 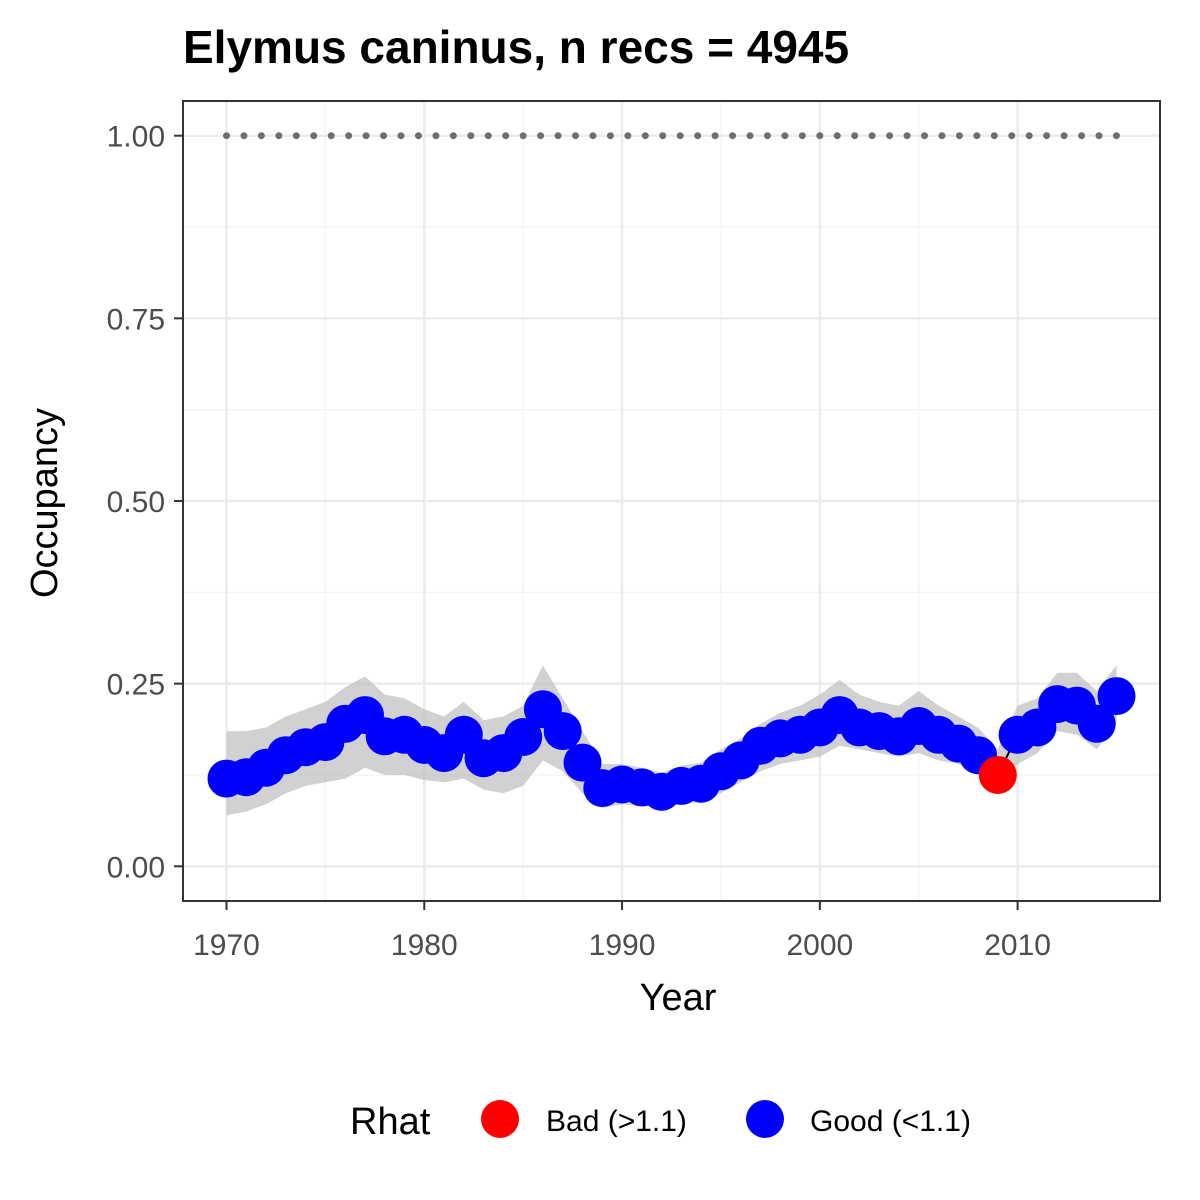 I want to click on legend-label-good: Good (<1.1), so click(x=890, y=1121).